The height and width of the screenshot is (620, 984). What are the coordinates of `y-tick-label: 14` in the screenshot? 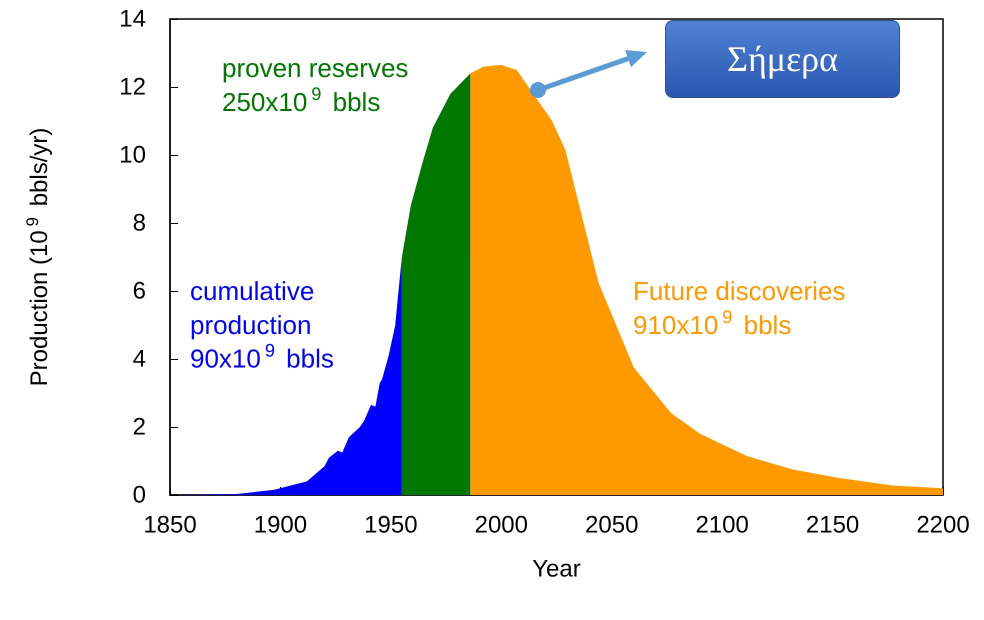 It's located at (132, 19).